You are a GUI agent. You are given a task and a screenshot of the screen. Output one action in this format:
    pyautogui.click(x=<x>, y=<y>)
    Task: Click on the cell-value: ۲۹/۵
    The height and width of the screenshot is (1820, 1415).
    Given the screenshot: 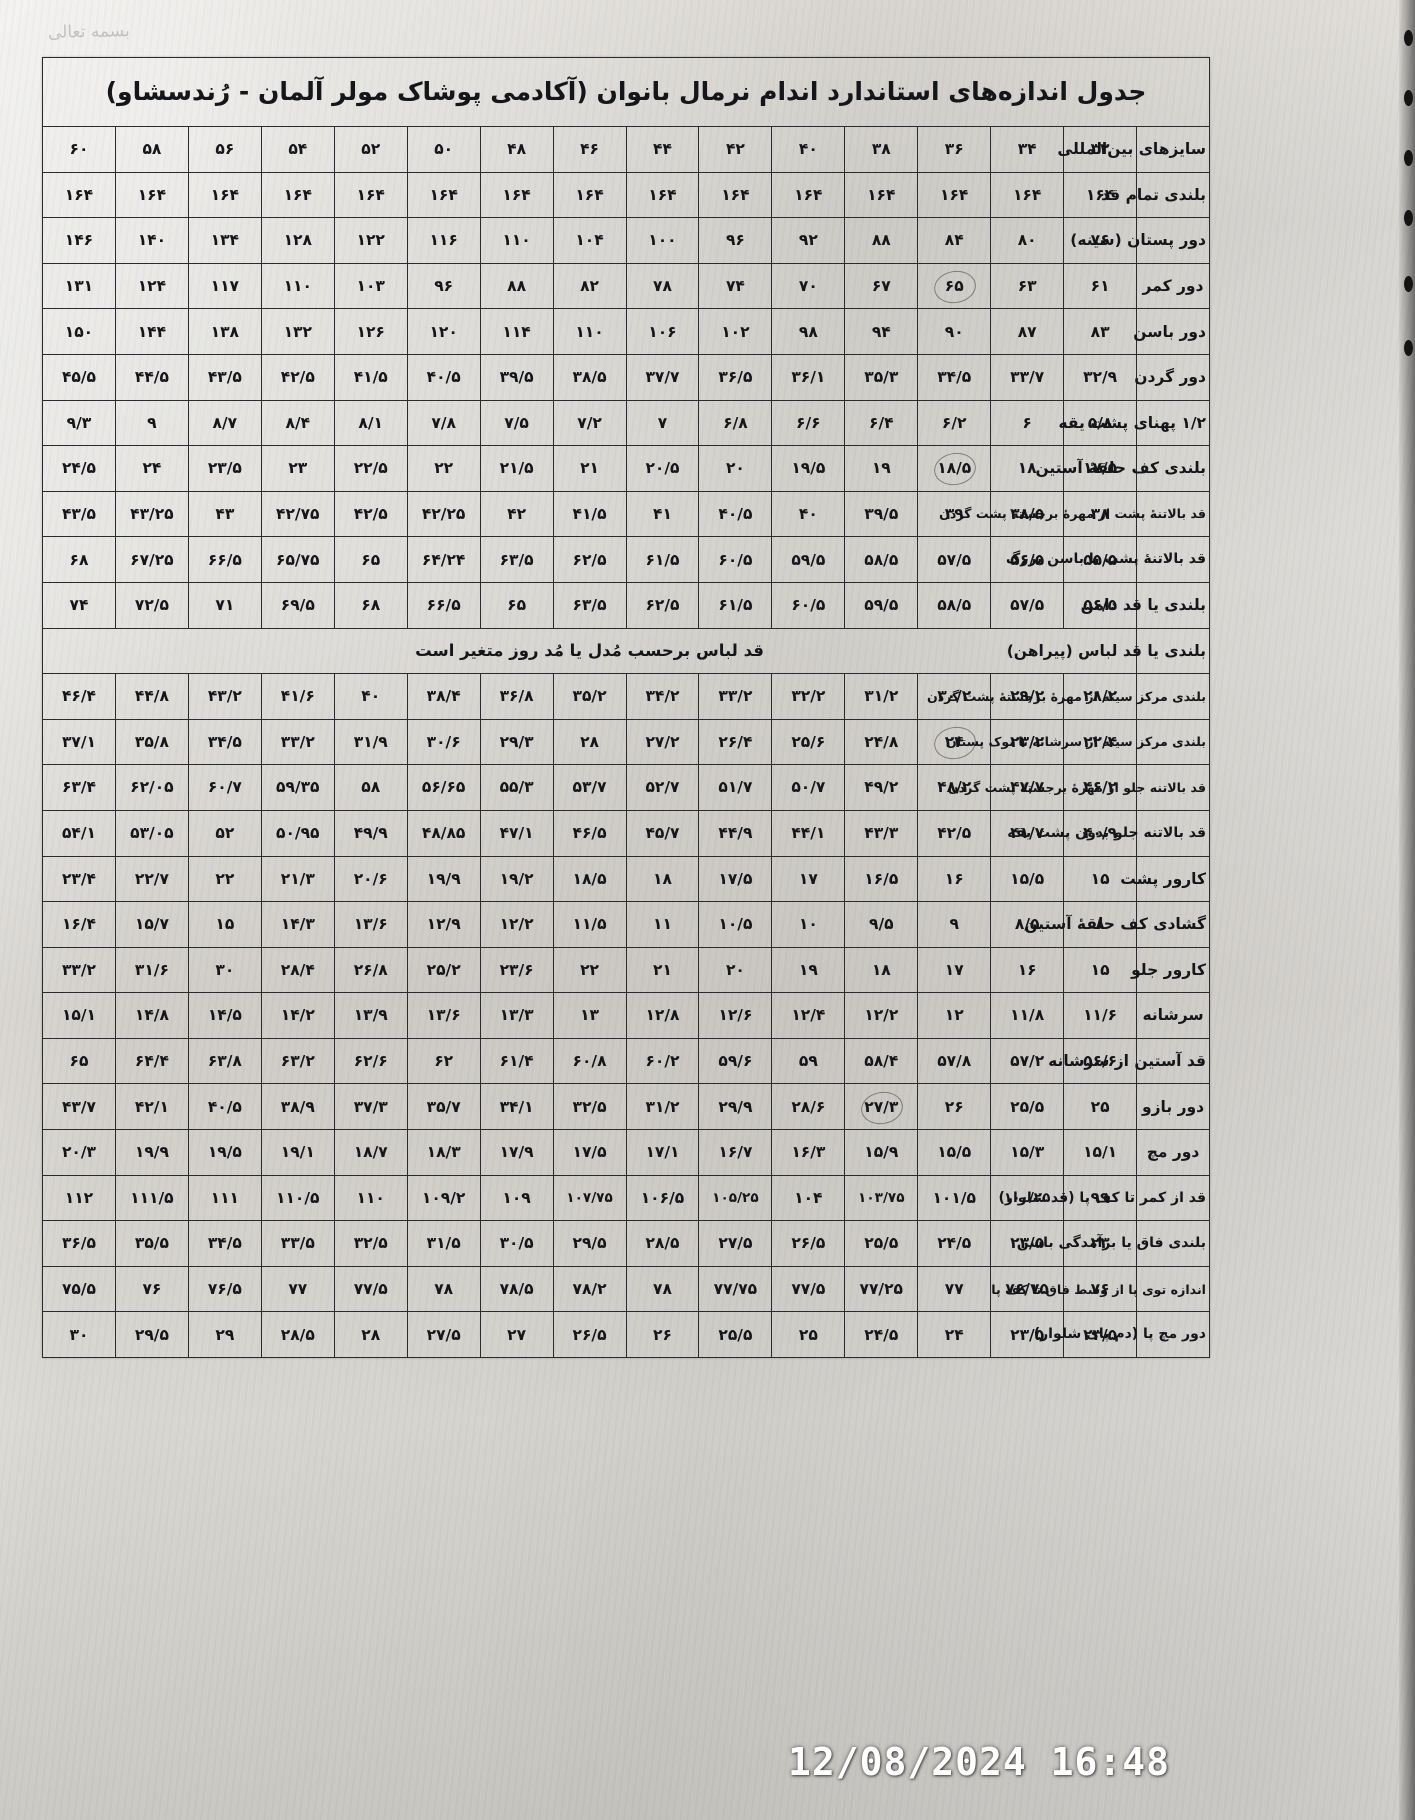 What is the action you would take?
    pyautogui.click(x=589, y=1243)
    